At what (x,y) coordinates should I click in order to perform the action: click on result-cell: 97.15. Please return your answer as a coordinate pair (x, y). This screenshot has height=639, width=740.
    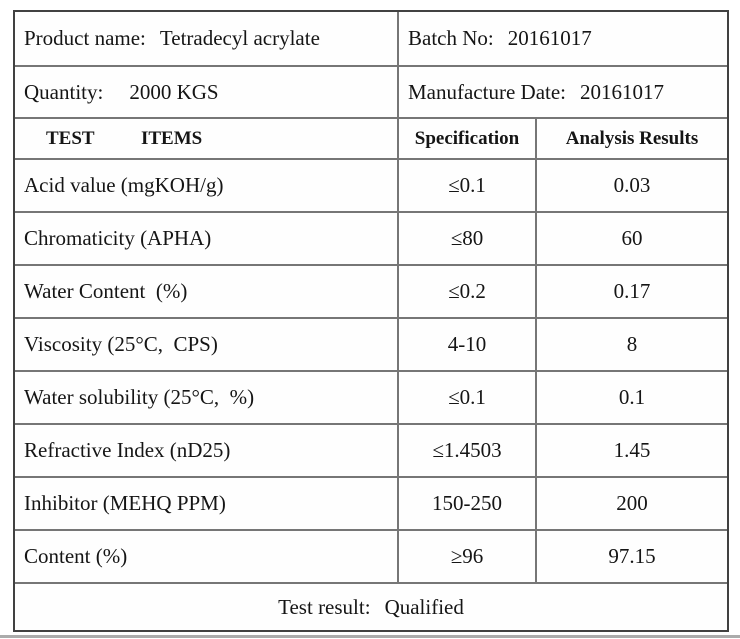
    Looking at the image, I should click on (631, 556).